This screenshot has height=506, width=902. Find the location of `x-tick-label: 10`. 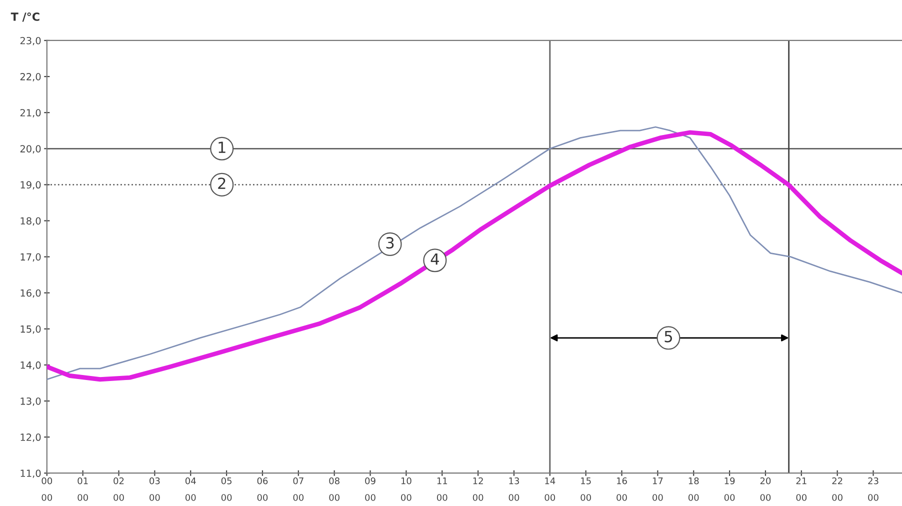

x-tick-label: 10 is located at coordinates (406, 480).